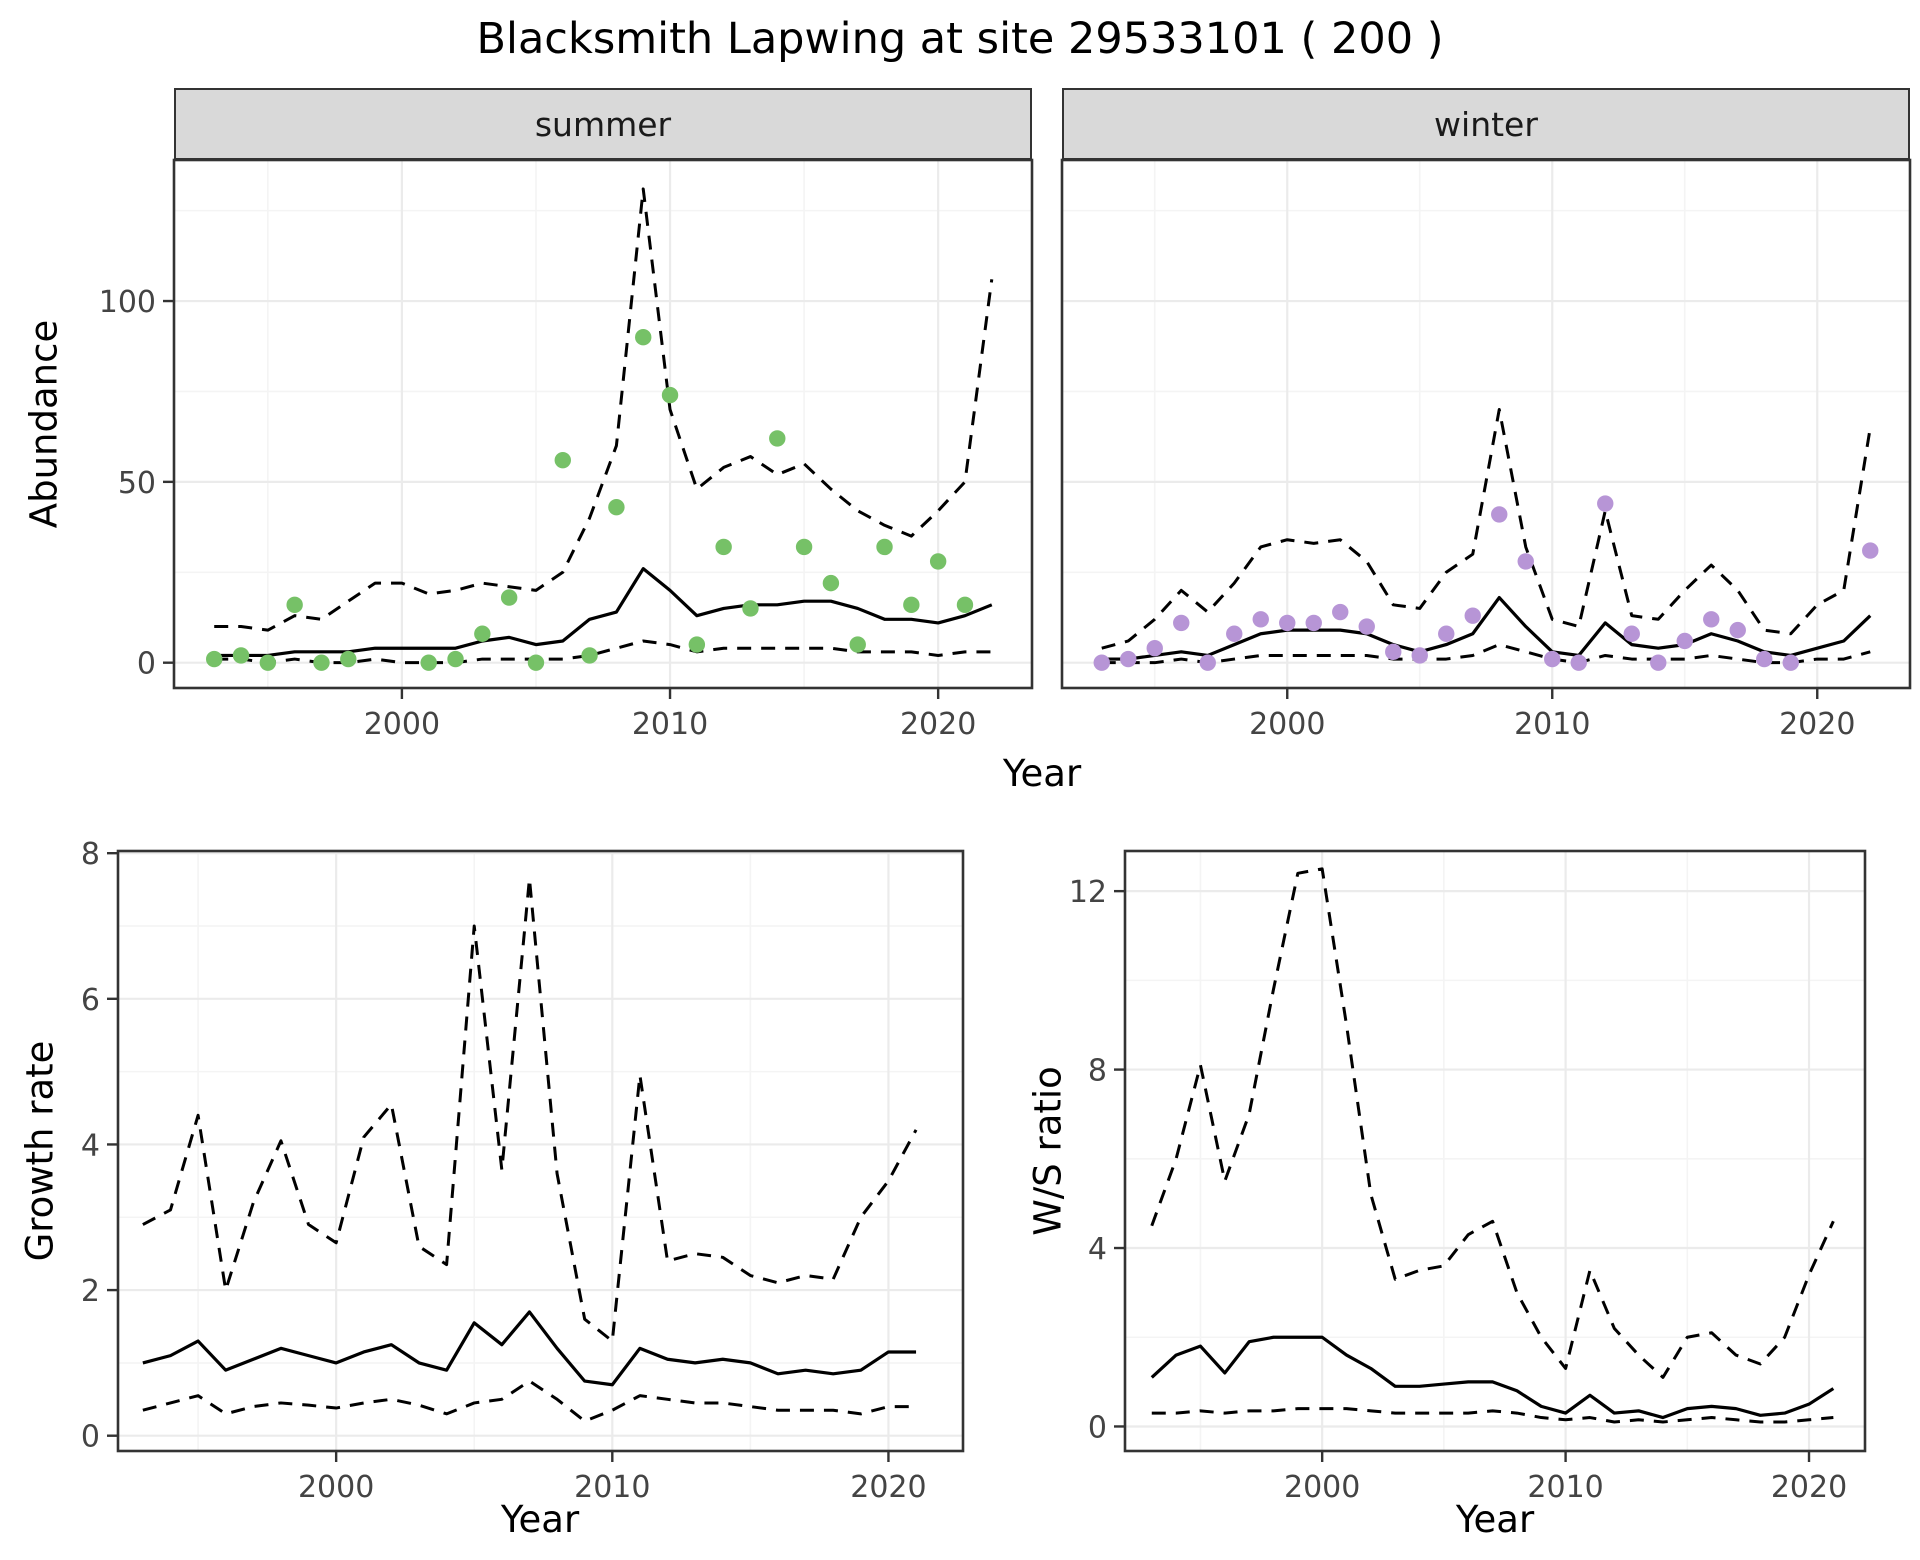  Describe the element at coordinates (1495, 1519) in the screenshot. I see `x-axis-title-ws-ratio: Year` at that location.